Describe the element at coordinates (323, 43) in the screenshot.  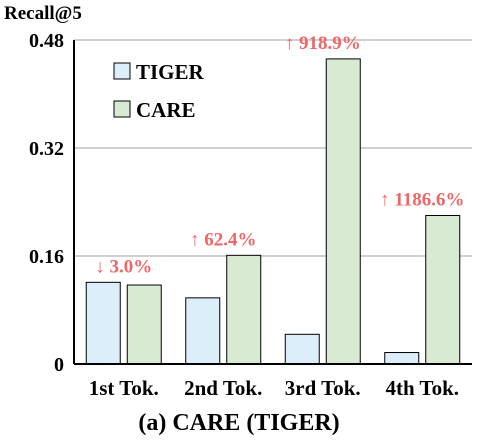
I see `bar-annotation: ↑ 918.9%` at that location.